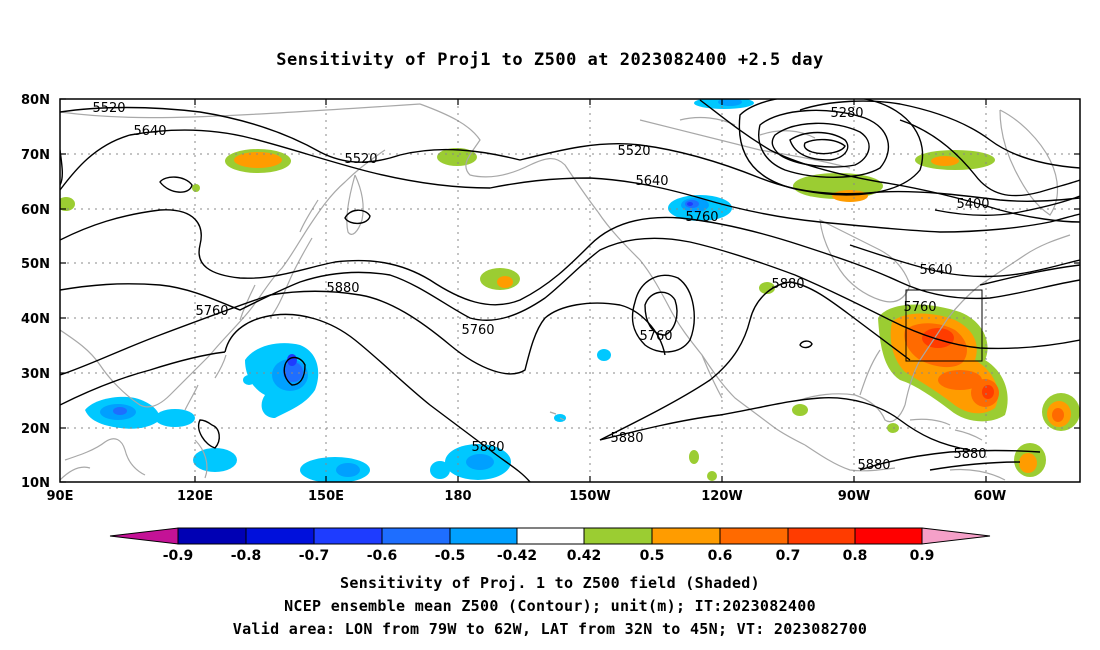 This screenshot has width=1100, height=650. Describe the element at coordinates (854, 496) in the screenshot. I see `lon-label: 90W` at that location.